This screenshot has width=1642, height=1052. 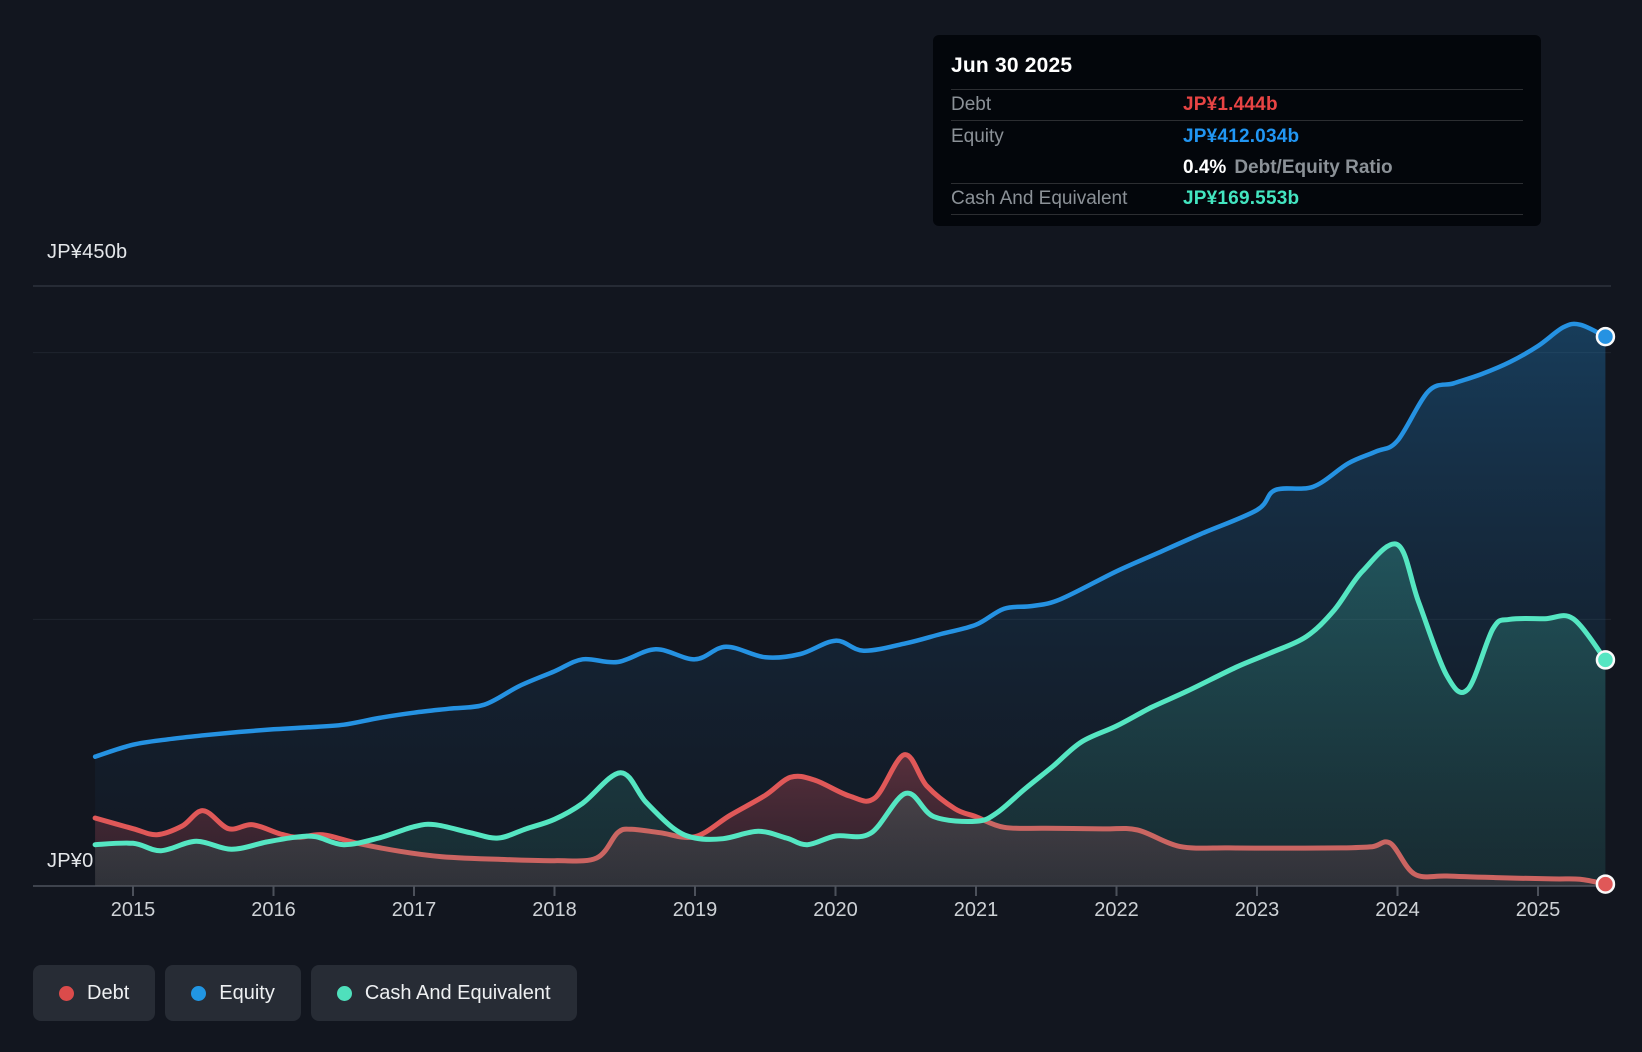 What do you see at coordinates (1230, 104) in the screenshot?
I see `tooltip-debt-value: JP¥1.444b` at bounding box center [1230, 104].